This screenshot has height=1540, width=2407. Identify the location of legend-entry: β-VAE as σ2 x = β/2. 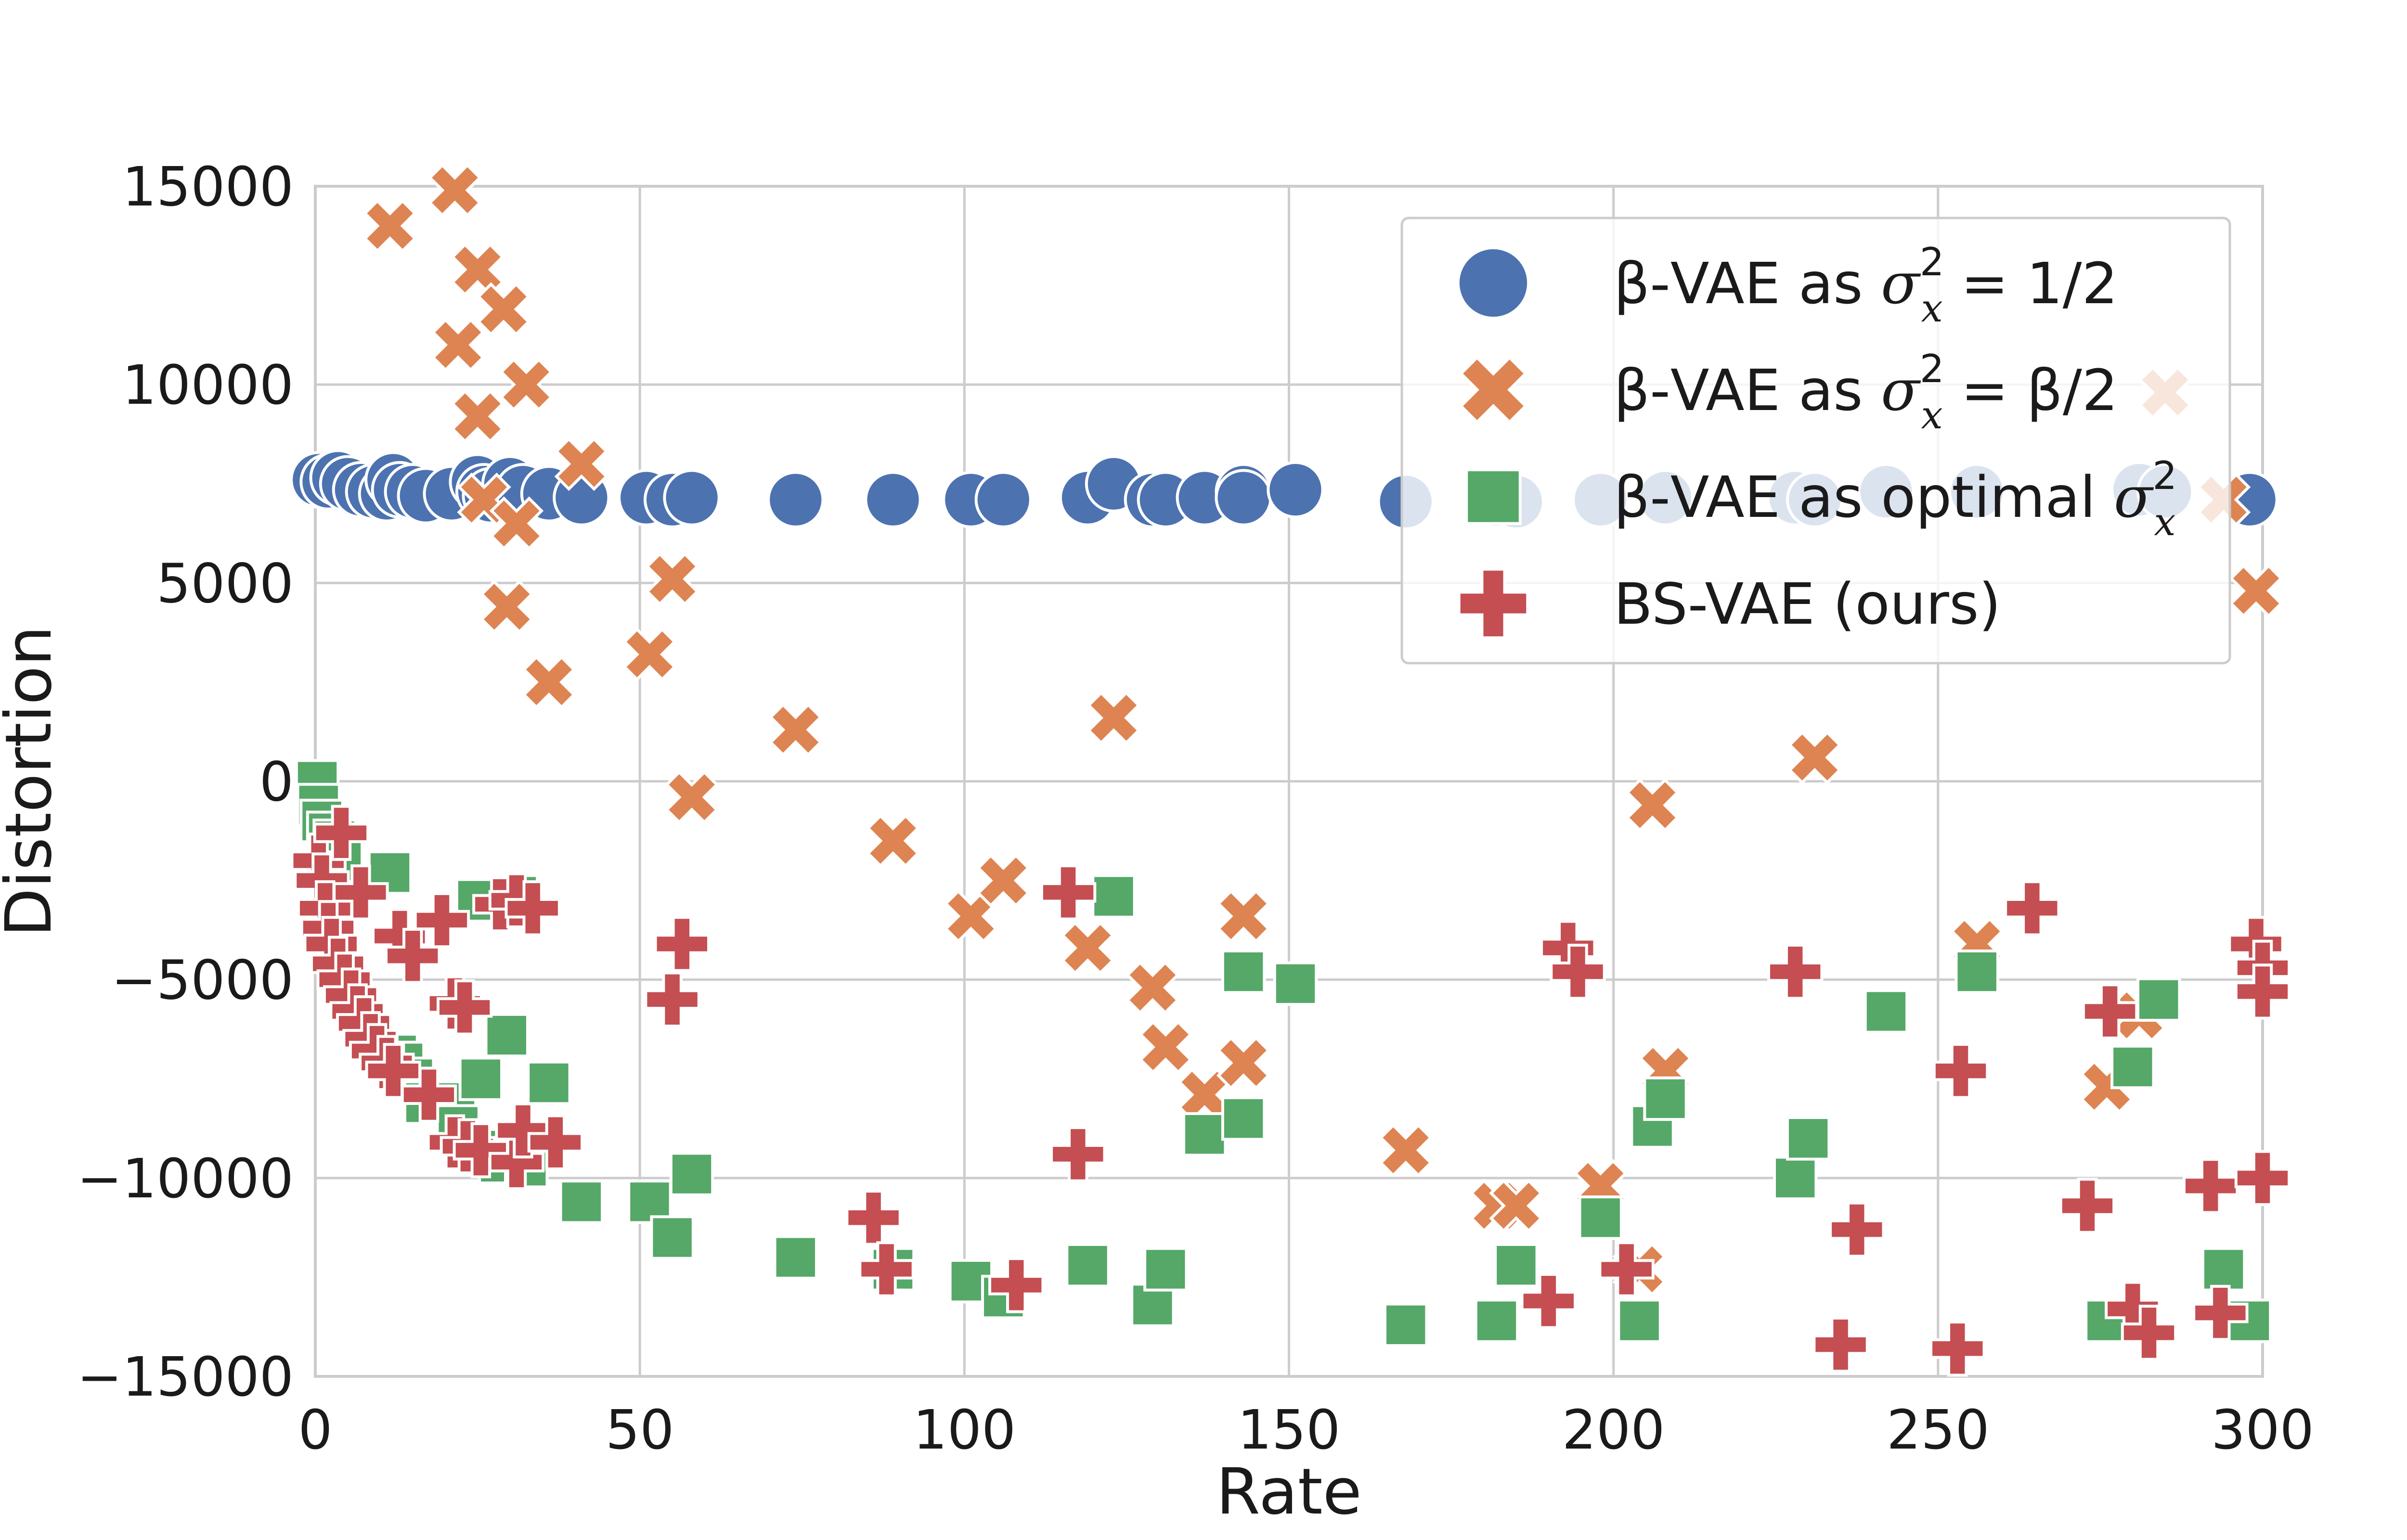
(1788, 391).